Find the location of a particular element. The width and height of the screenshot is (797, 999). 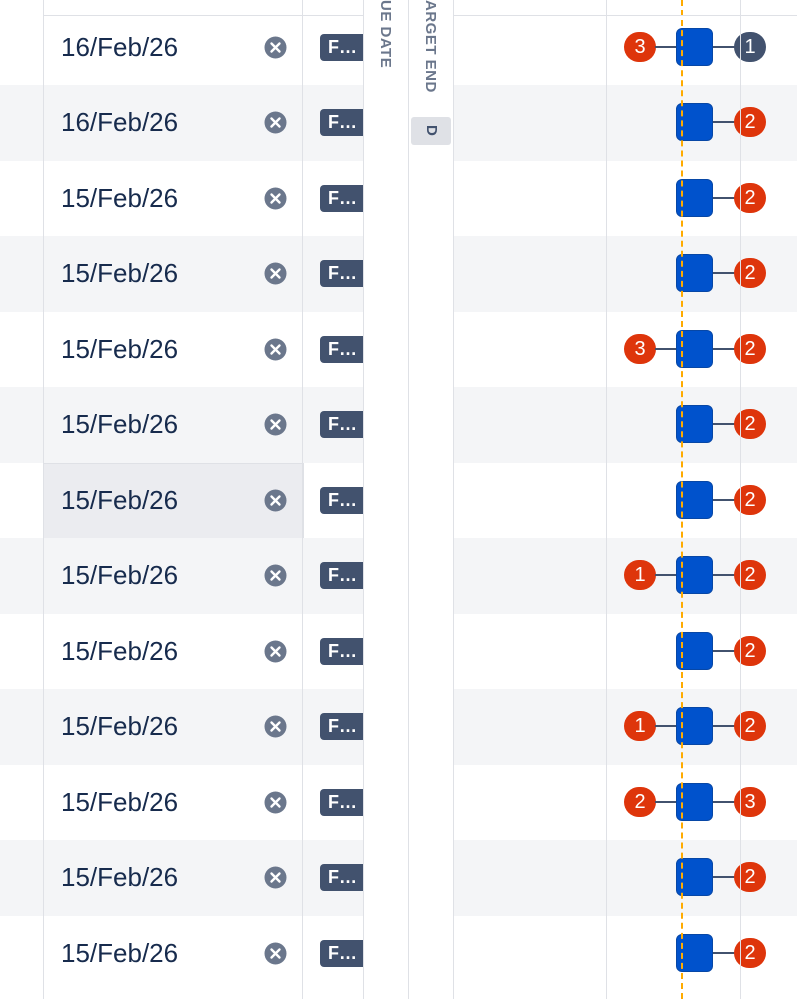

table-row: 16/Feb/26 F… 3 1 is located at coordinates (398, 48).